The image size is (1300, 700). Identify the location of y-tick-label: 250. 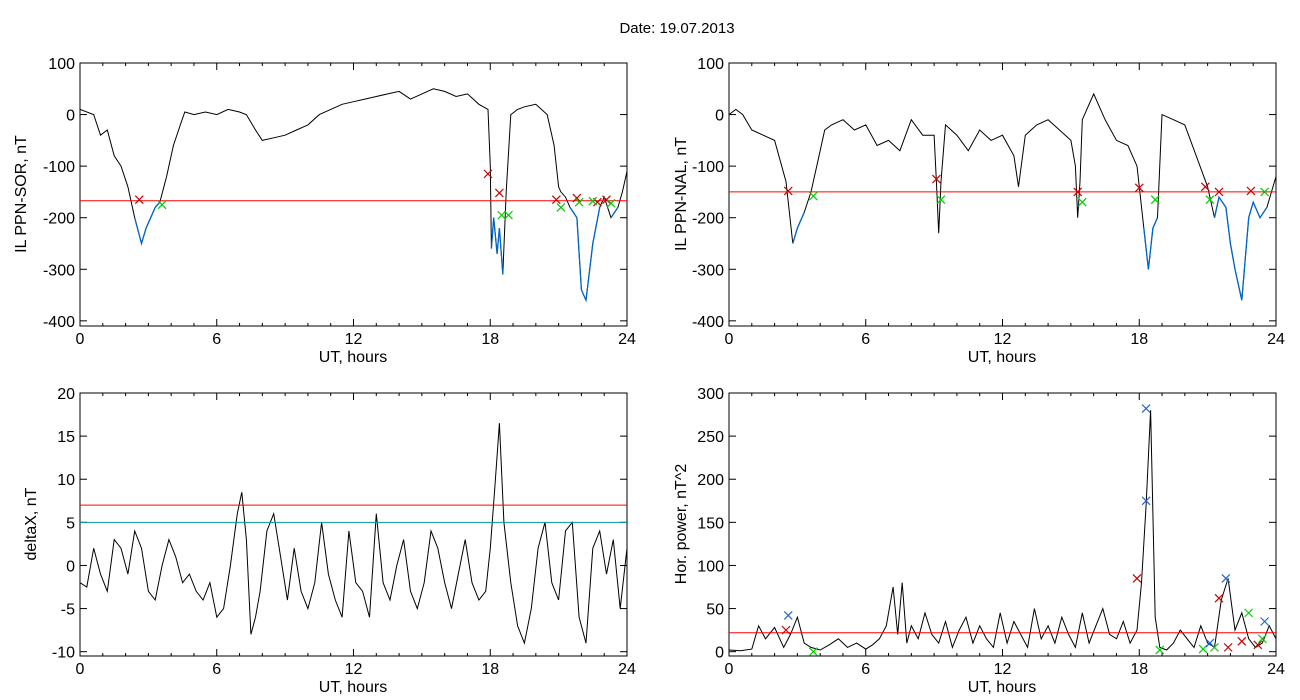
(710, 437).